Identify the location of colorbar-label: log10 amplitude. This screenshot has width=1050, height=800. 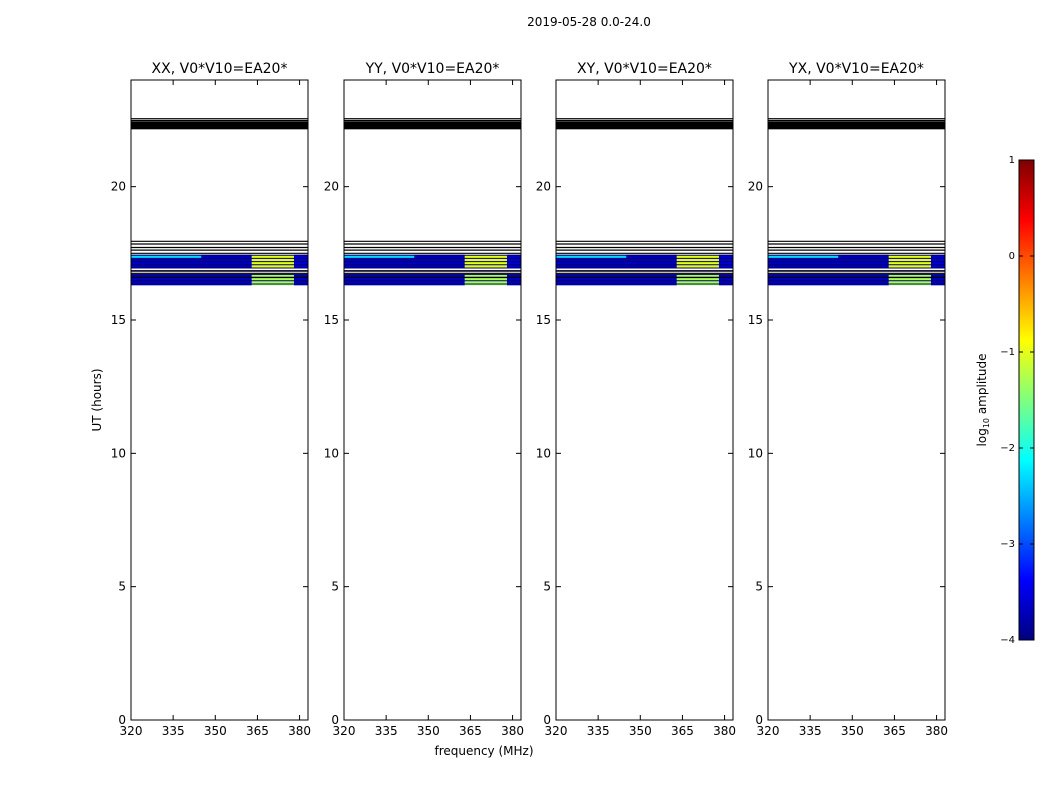
(983, 400).